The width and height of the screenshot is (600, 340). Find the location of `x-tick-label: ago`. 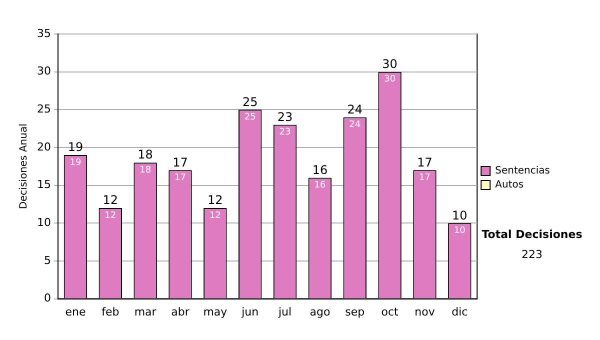

x-tick-label: ago is located at coordinates (320, 311).